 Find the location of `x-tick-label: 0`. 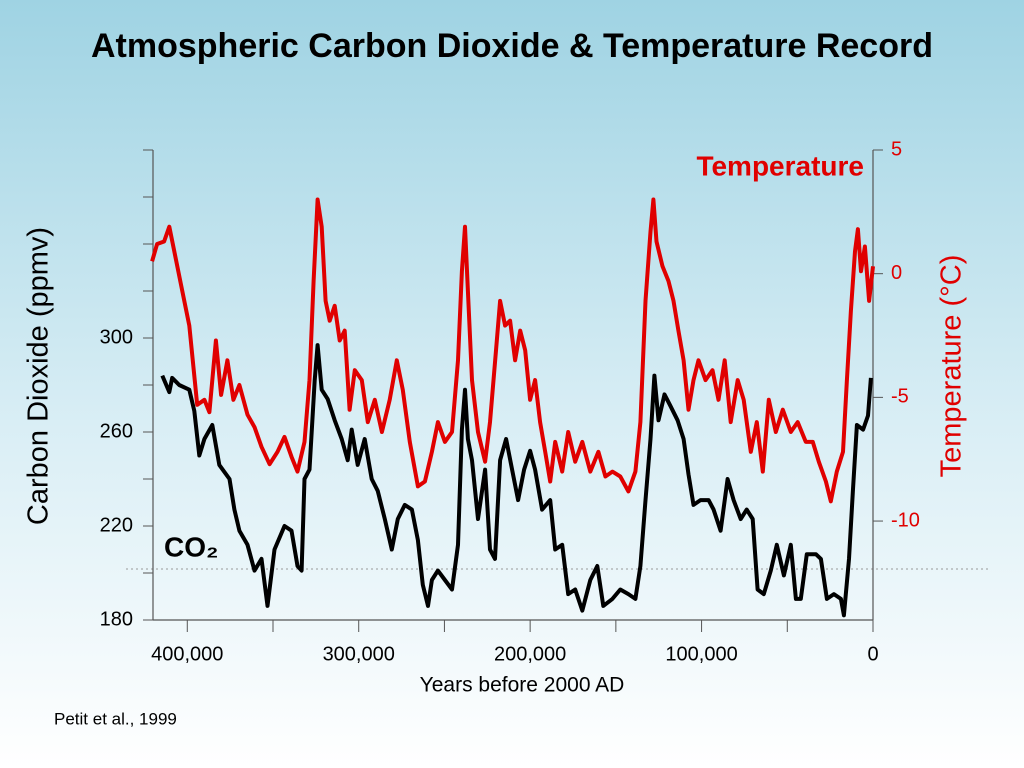

x-tick-label: 0 is located at coordinates (872, 654).